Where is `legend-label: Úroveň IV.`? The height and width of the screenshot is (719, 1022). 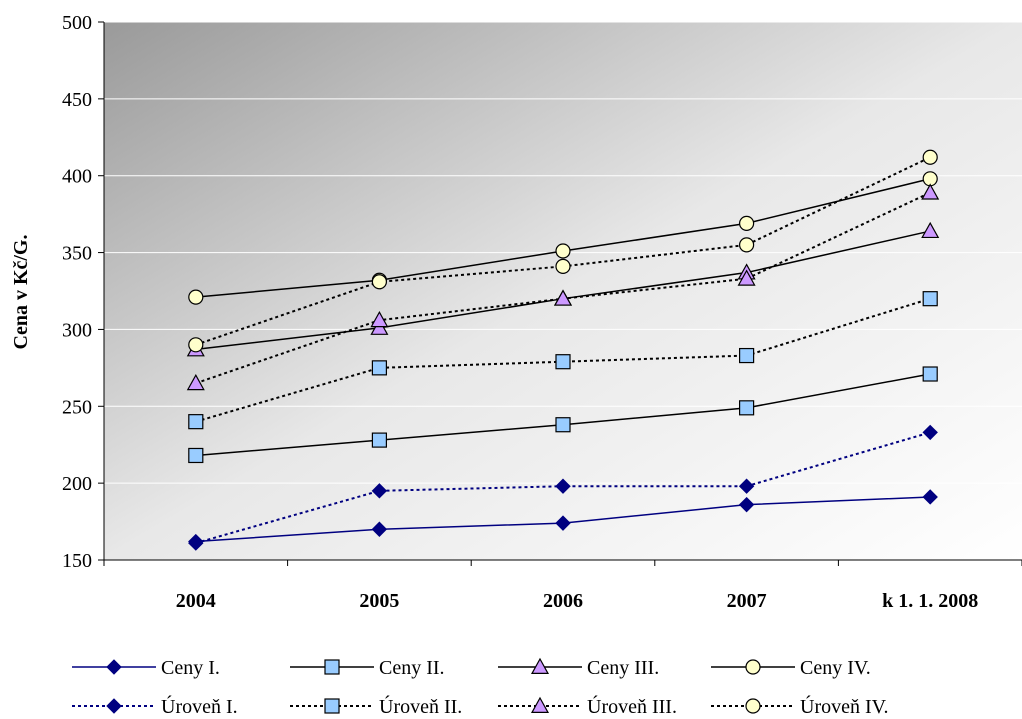 legend-label: Úroveň IV. is located at coordinates (844, 706).